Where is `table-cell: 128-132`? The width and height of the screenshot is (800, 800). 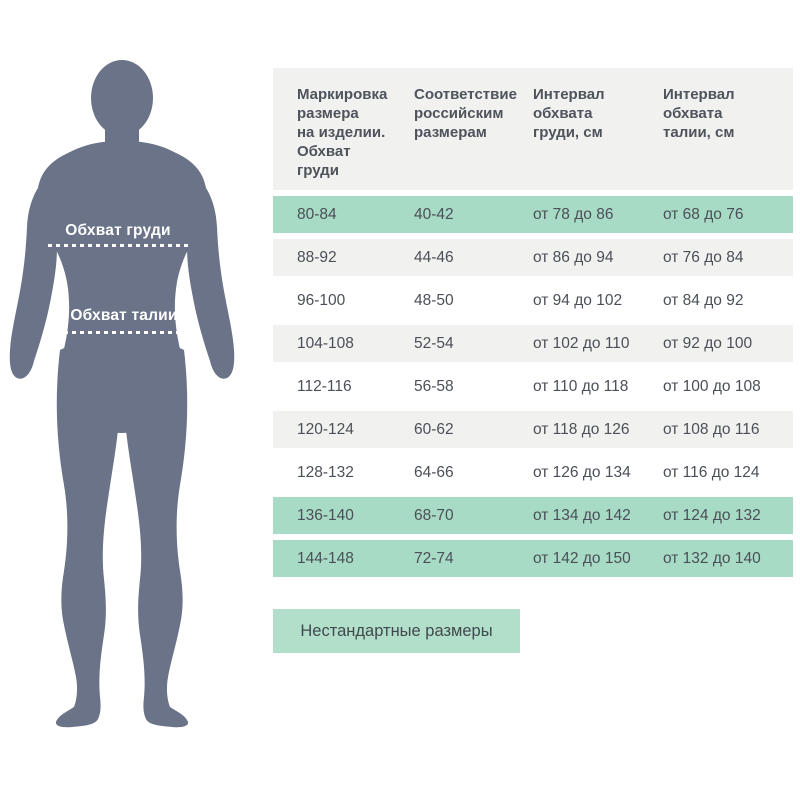
table-cell: 128-132 is located at coordinates (325, 472).